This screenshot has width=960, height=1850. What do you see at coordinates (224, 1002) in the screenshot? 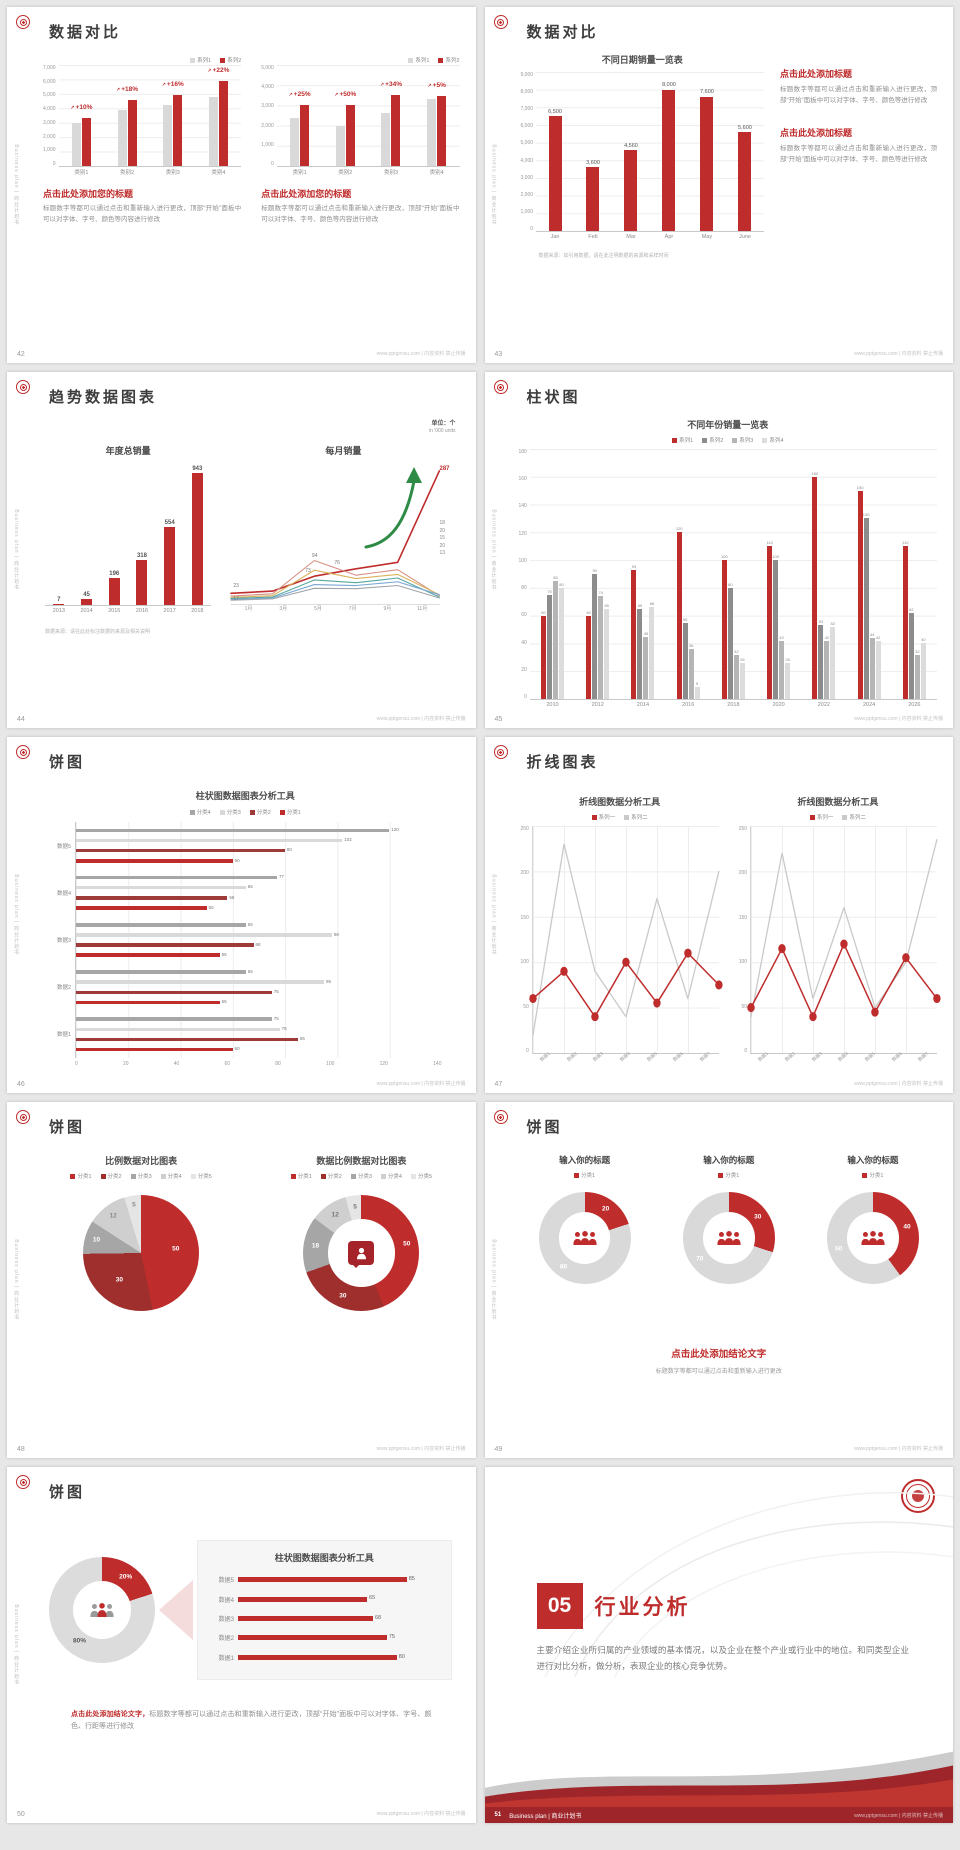
I see `bar-value-label: 55` at bounding box center [224, 1002].